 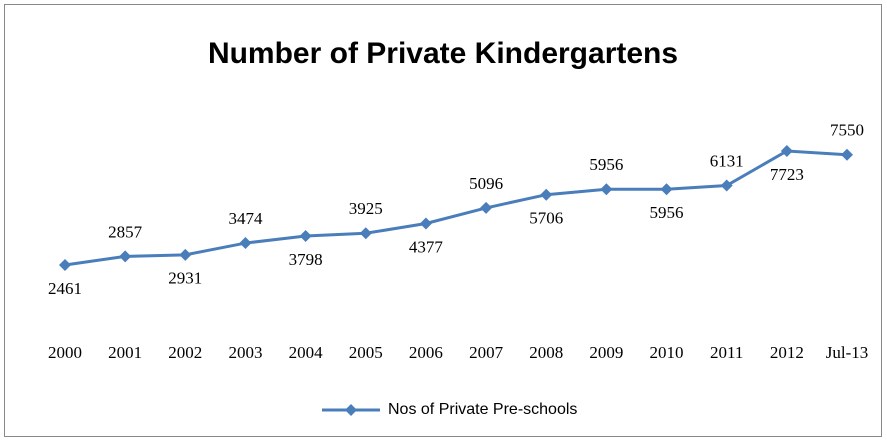 What do you see at coordinates (185, 278) in the screenshot?
I see `data-label: 2931` at bounding box center [185, 278].